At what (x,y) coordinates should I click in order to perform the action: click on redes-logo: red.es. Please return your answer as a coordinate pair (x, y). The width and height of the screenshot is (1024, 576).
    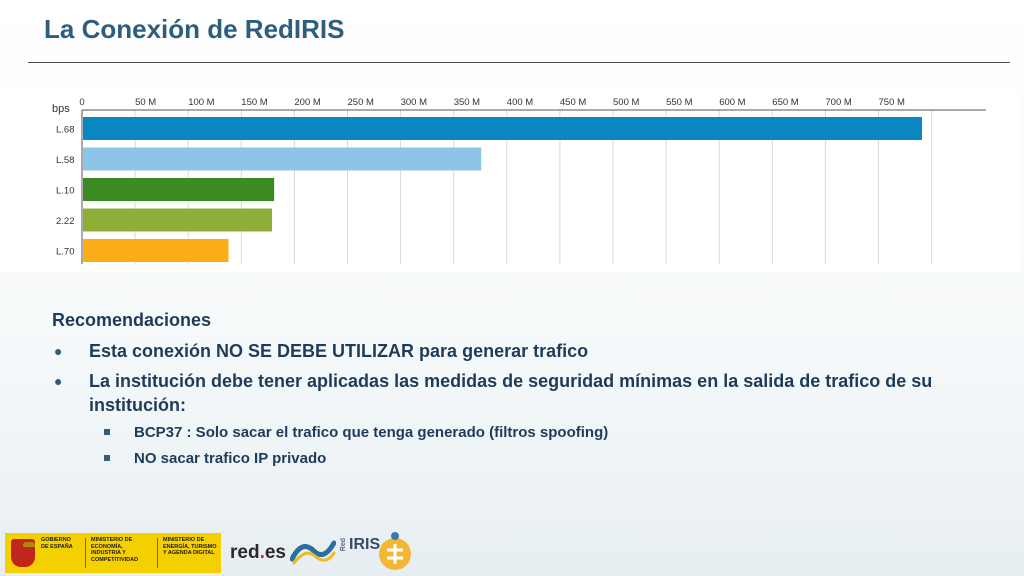
    Looking at the image, I should click on (258, 553).